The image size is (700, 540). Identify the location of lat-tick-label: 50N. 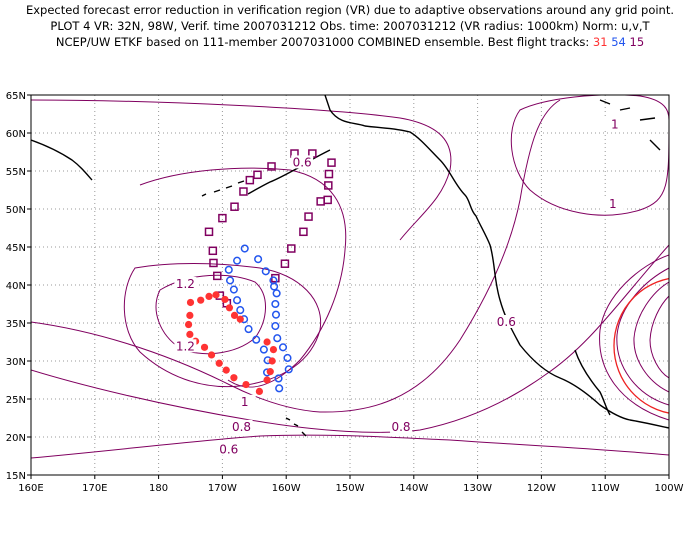
(16, 210).